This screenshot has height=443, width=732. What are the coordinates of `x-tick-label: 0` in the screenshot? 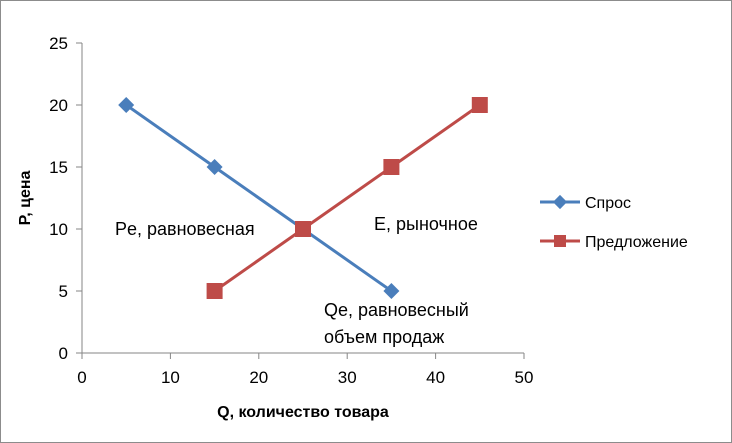 It's located at (81, 377).